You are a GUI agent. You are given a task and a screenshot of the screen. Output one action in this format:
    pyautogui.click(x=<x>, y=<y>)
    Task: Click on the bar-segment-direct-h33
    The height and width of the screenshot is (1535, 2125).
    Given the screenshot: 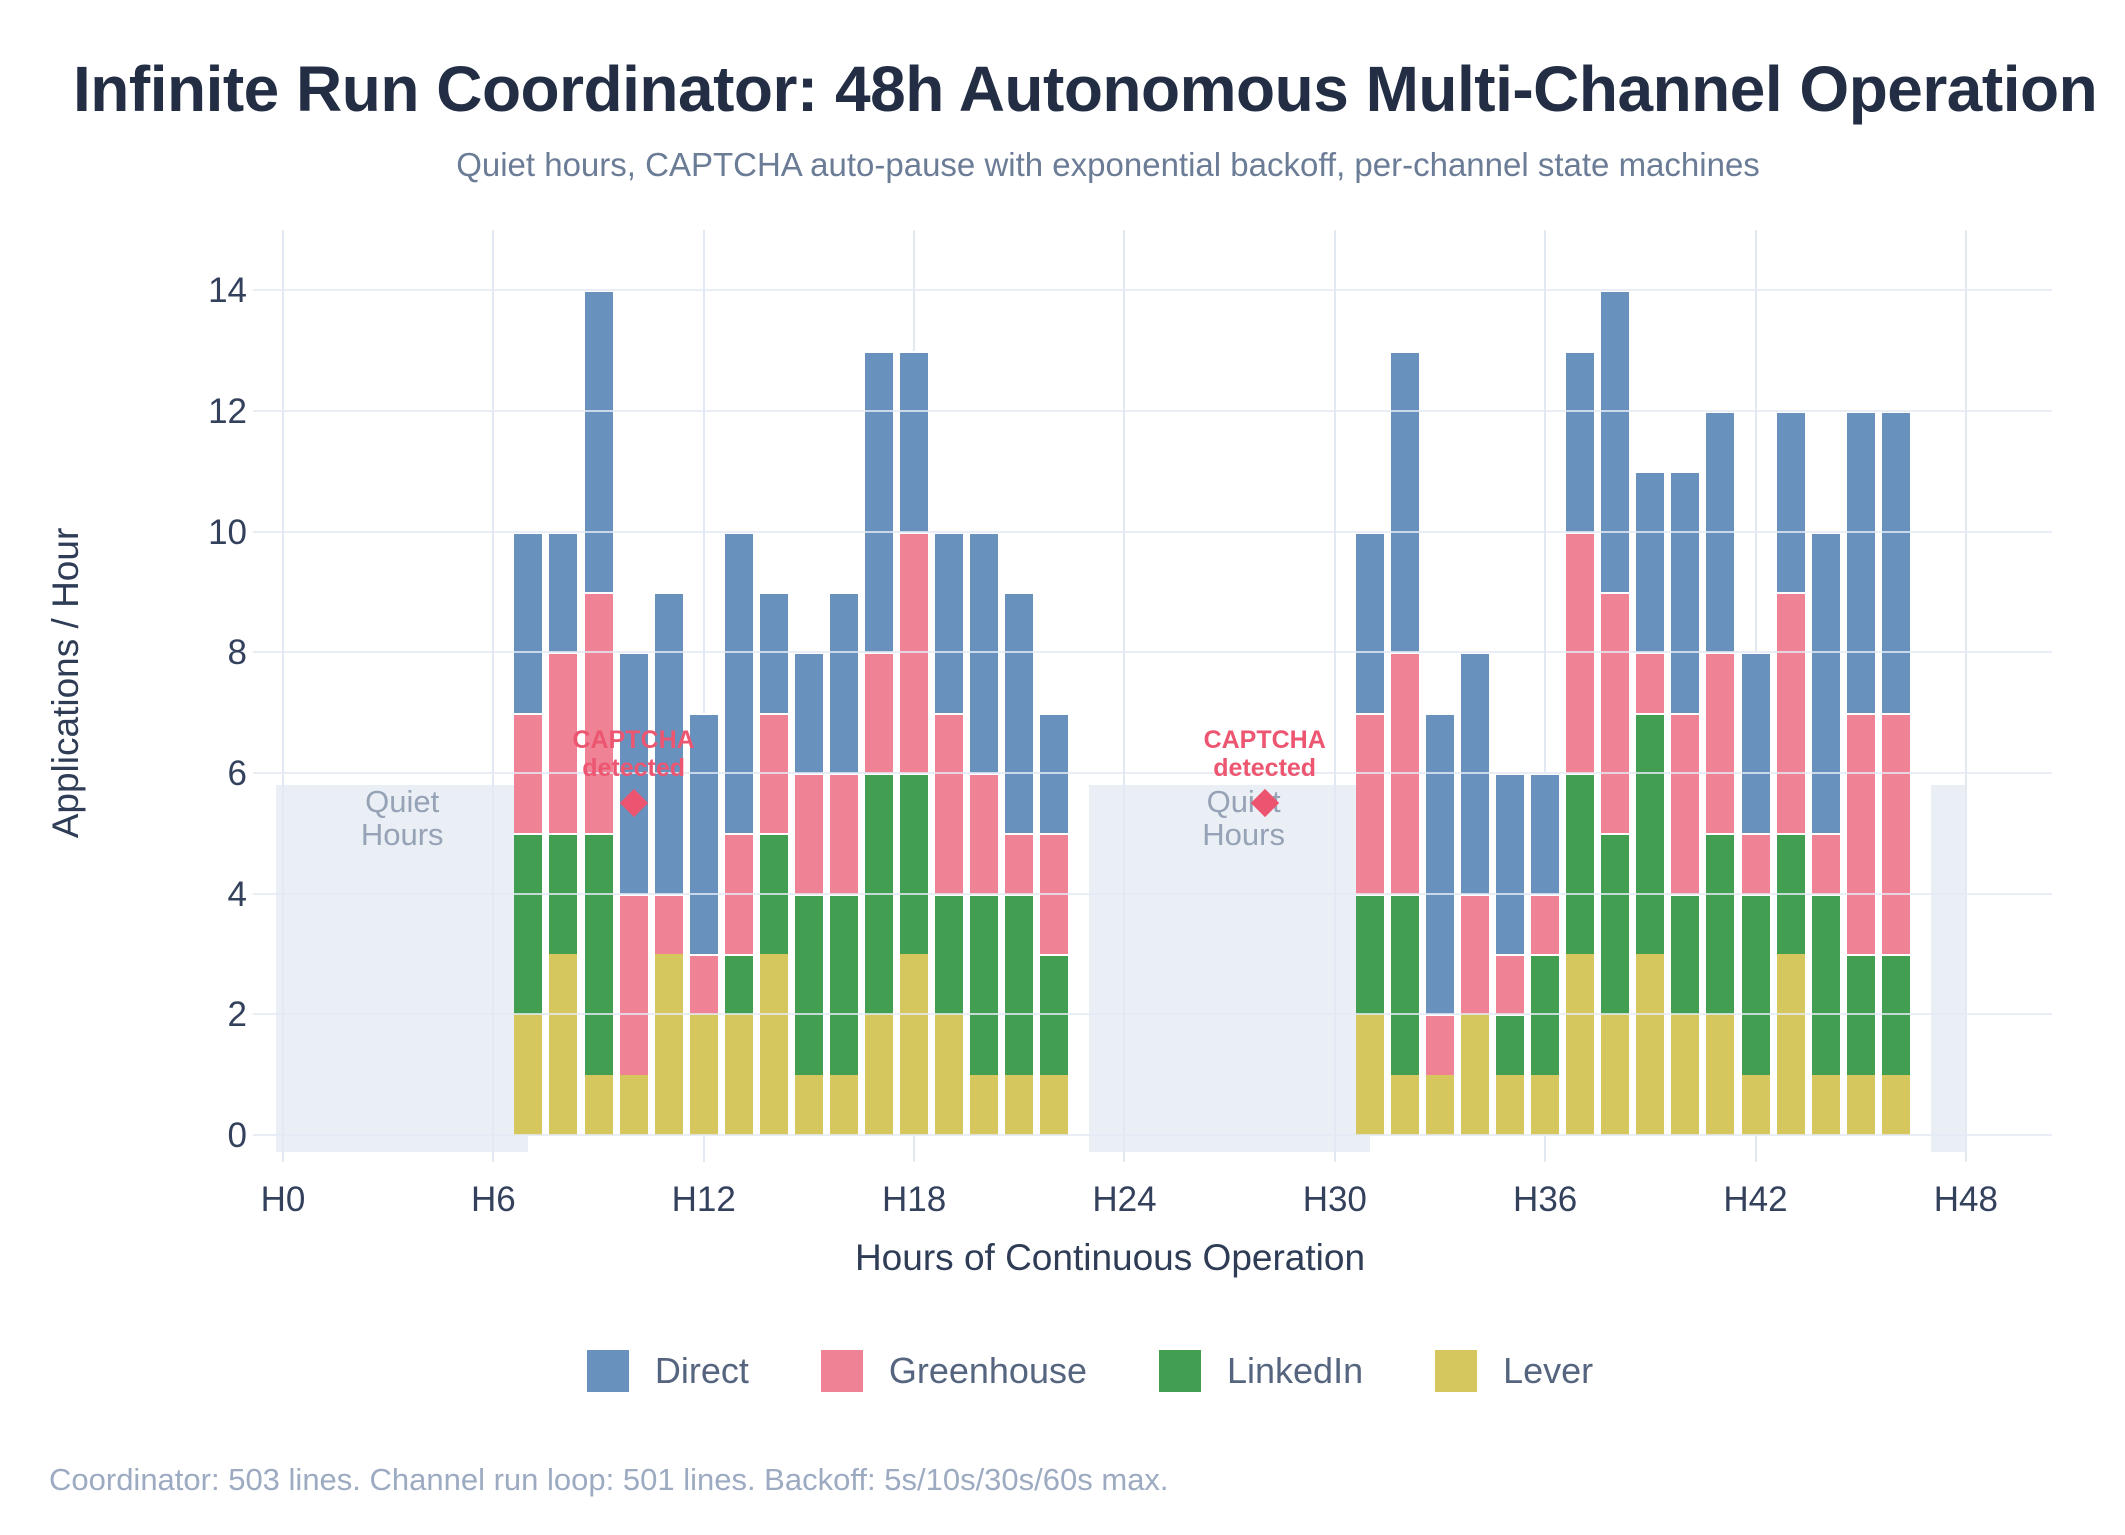 What is the action you would take?
    pyautogui.click(x=1439, y=863)
    